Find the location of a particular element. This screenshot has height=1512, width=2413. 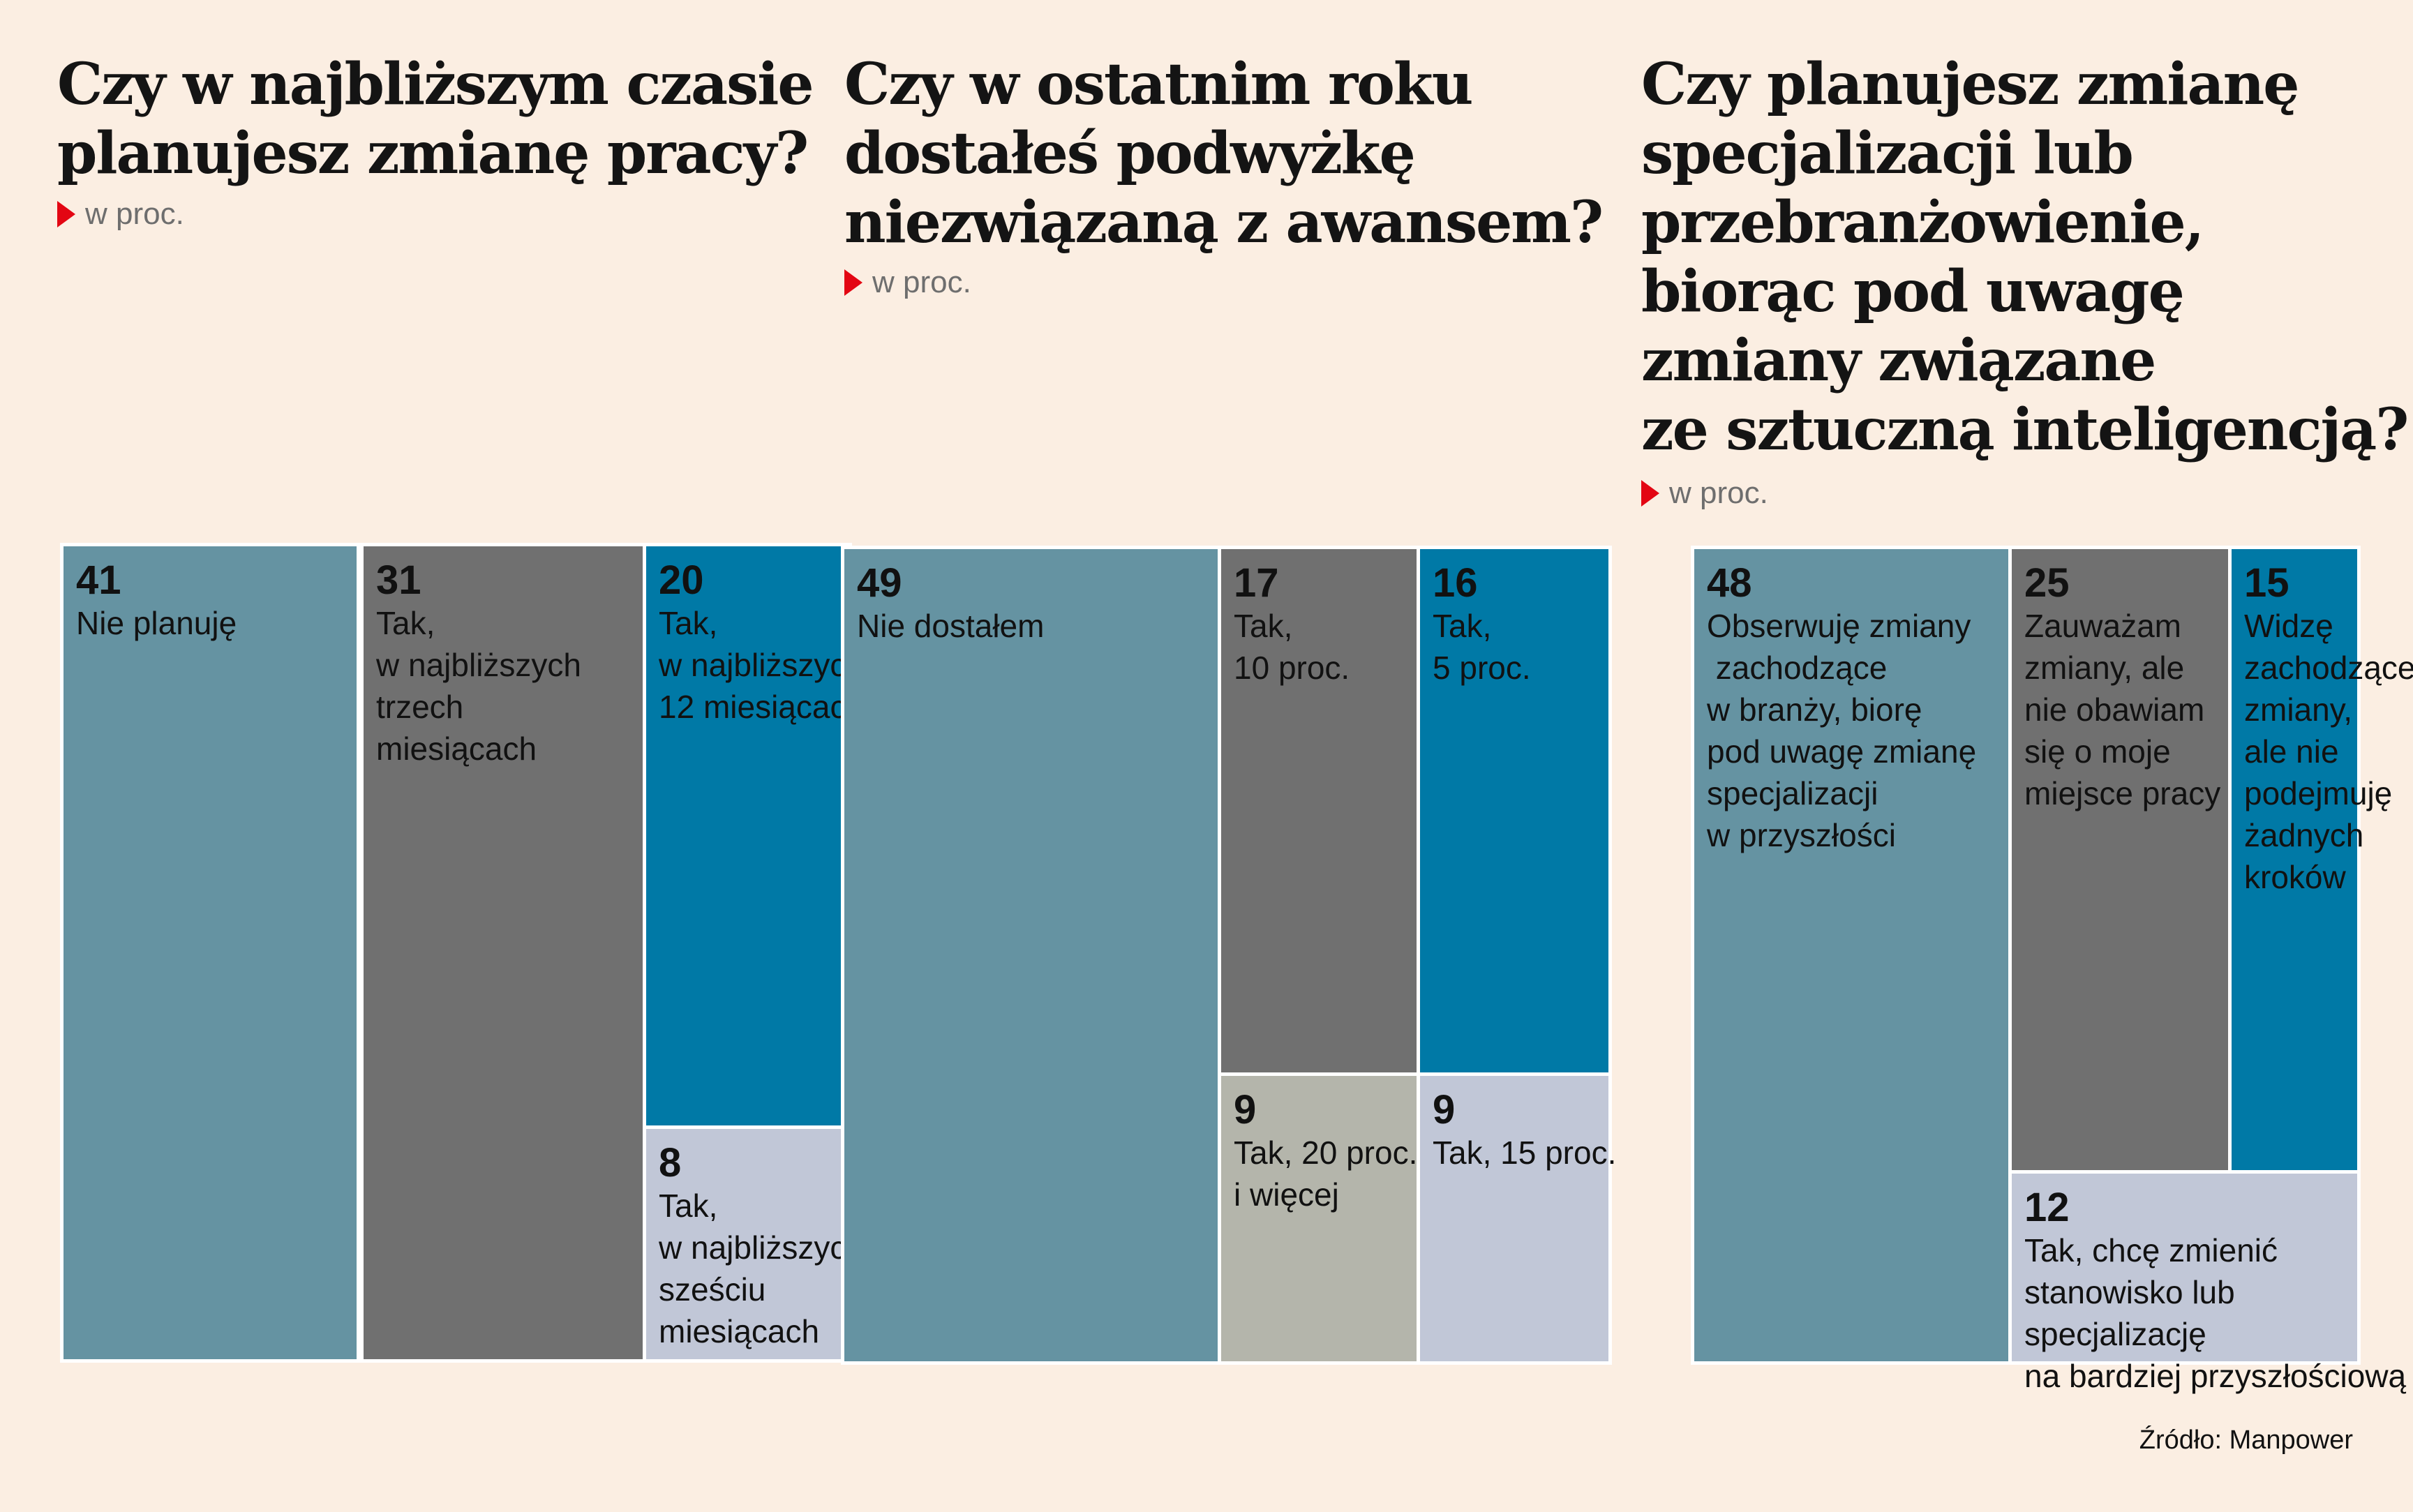

treemap-tile: 20 Tak, w najbliższych 12 miesiącach is located at coordinates (753, 836).